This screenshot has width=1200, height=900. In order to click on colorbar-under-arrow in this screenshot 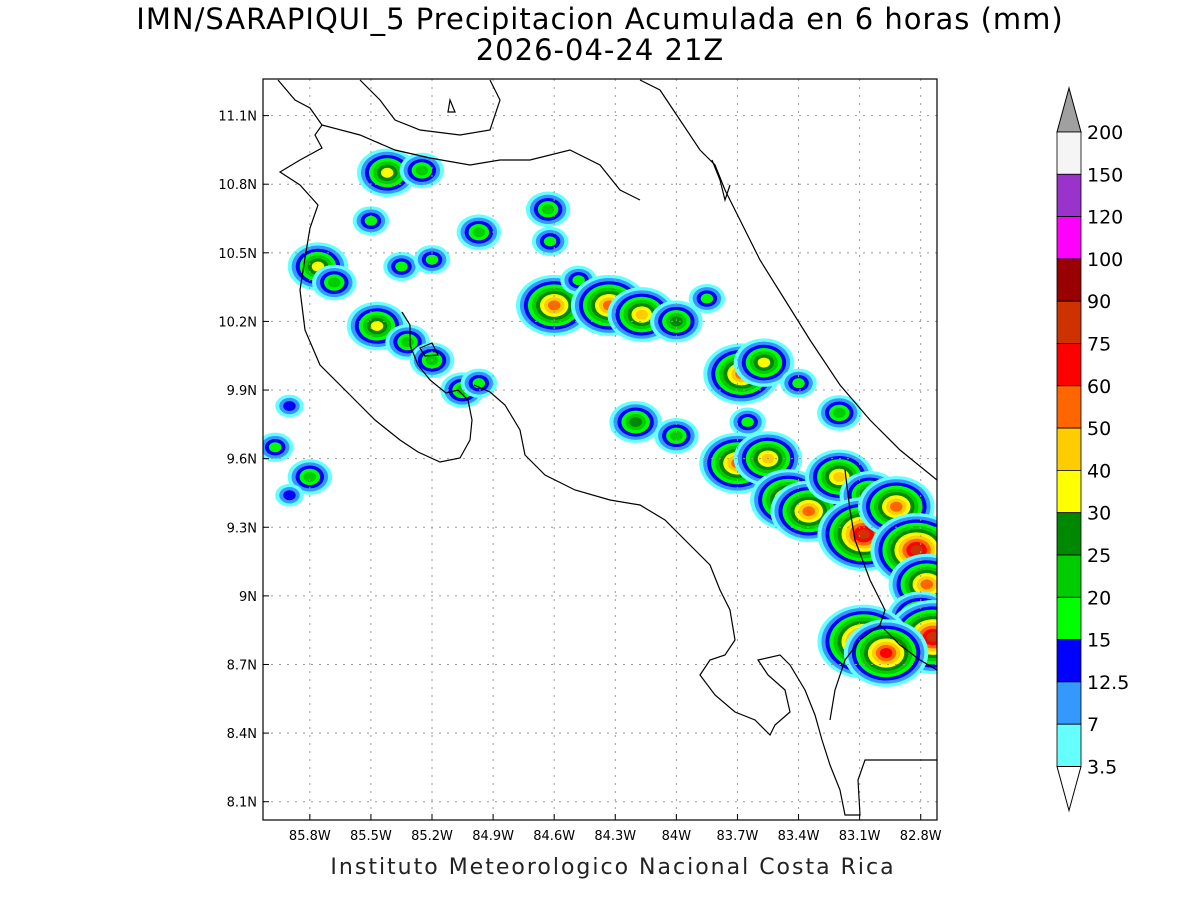, I will do `click(1069, 789)`.